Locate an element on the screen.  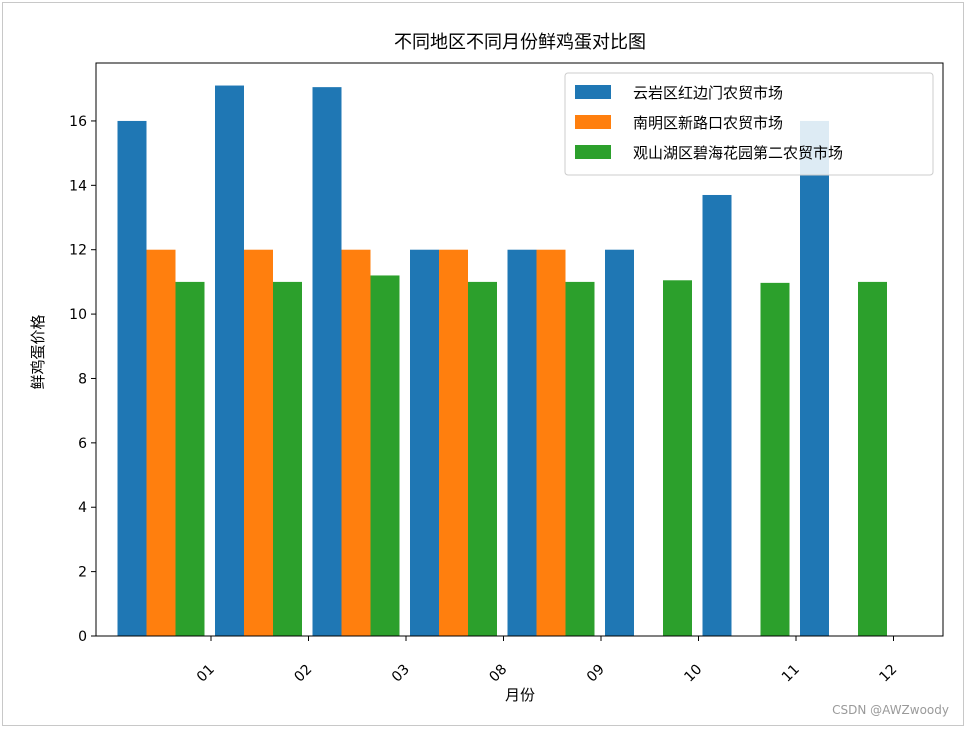
x-tick-label: 09 is located at coordinates (596, 674).